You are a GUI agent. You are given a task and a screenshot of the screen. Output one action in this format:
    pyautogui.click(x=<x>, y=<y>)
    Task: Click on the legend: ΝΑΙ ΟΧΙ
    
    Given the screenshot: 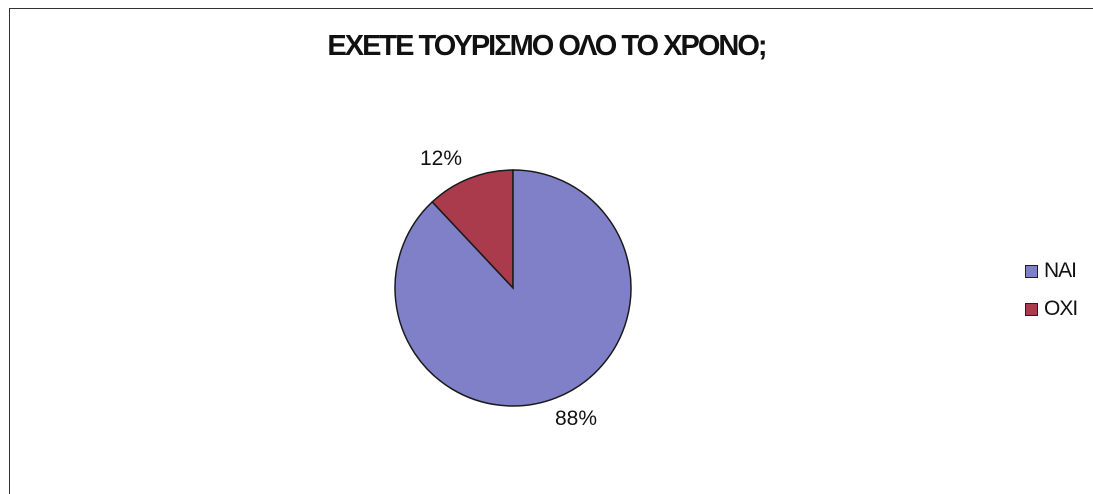 What is the action you would take?
    pyautogui.click(x=1051, y=296)
    